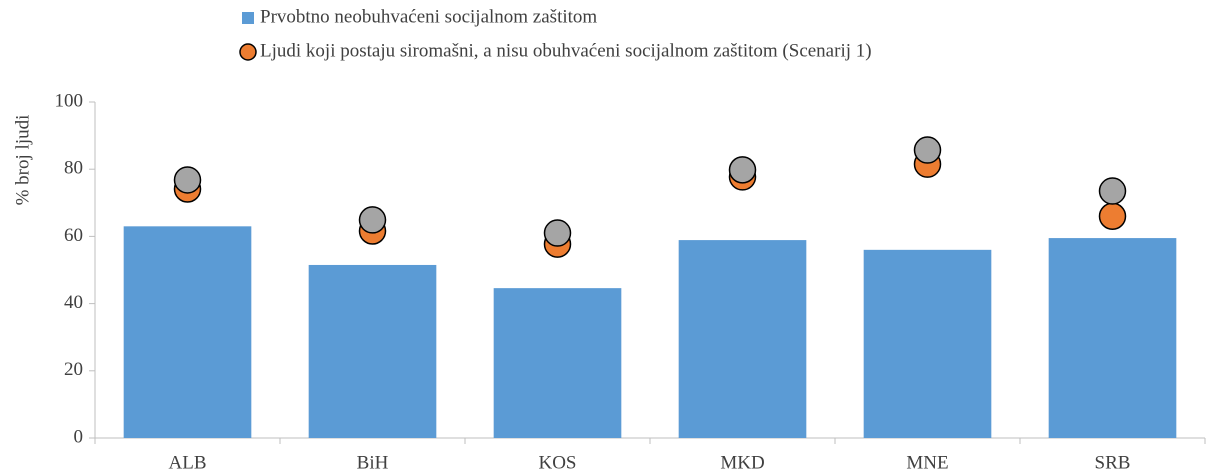  What do you see at coordinates (373, 462) in the screenshot?
I see `x-tick-label: BiH` at bounding box center [373, 462].